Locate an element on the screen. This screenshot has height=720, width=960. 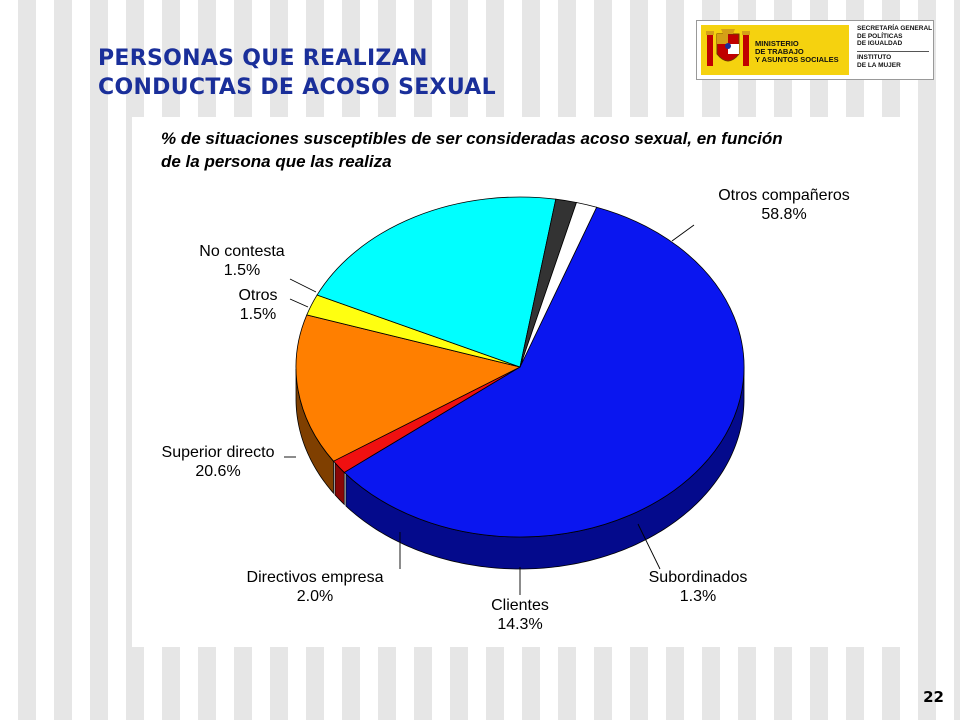
logo-instituto-line: INSTITUTO is located at coordinates (874, 57).